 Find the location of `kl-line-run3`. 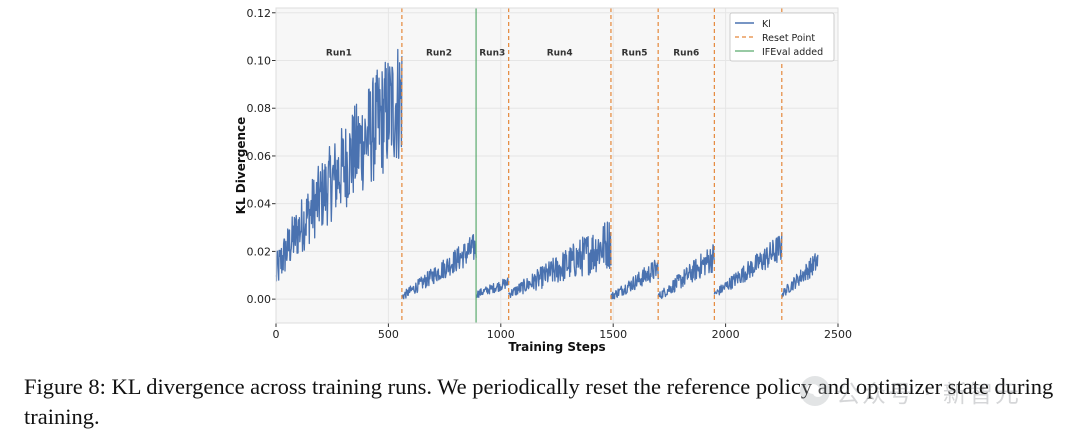

kl-line-run3 is located at coordinates (492, 288).